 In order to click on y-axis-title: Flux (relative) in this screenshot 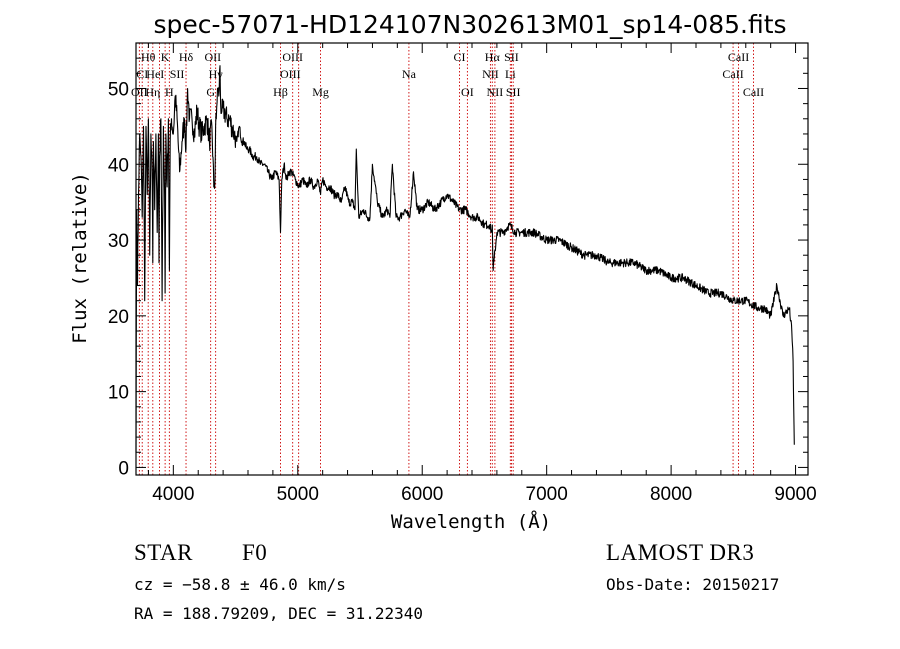, I will do `click(80, 258)`.